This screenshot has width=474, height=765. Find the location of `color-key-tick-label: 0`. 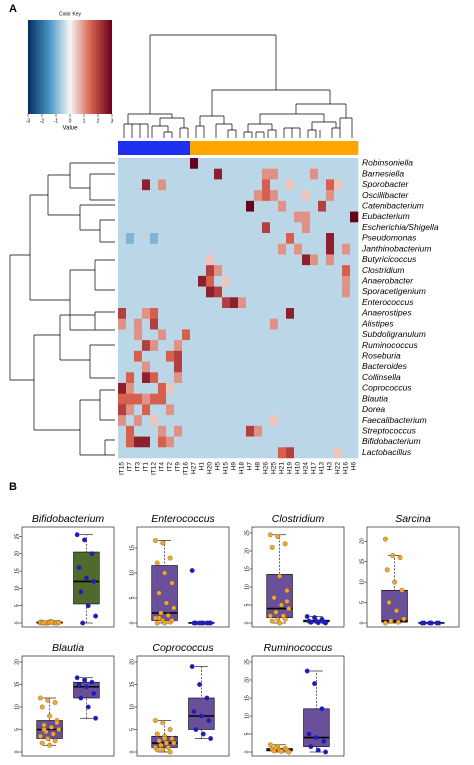

color-key-tick-label: 0 is located at coordinates (70, 121).